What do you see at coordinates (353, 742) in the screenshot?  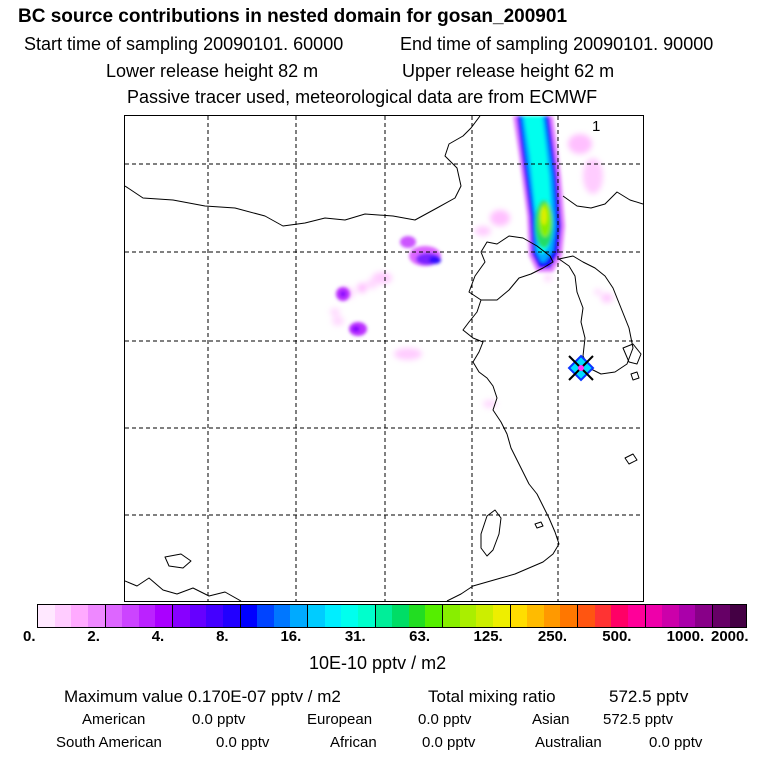 I see `african-label: African` at bounding box center [353, 742].